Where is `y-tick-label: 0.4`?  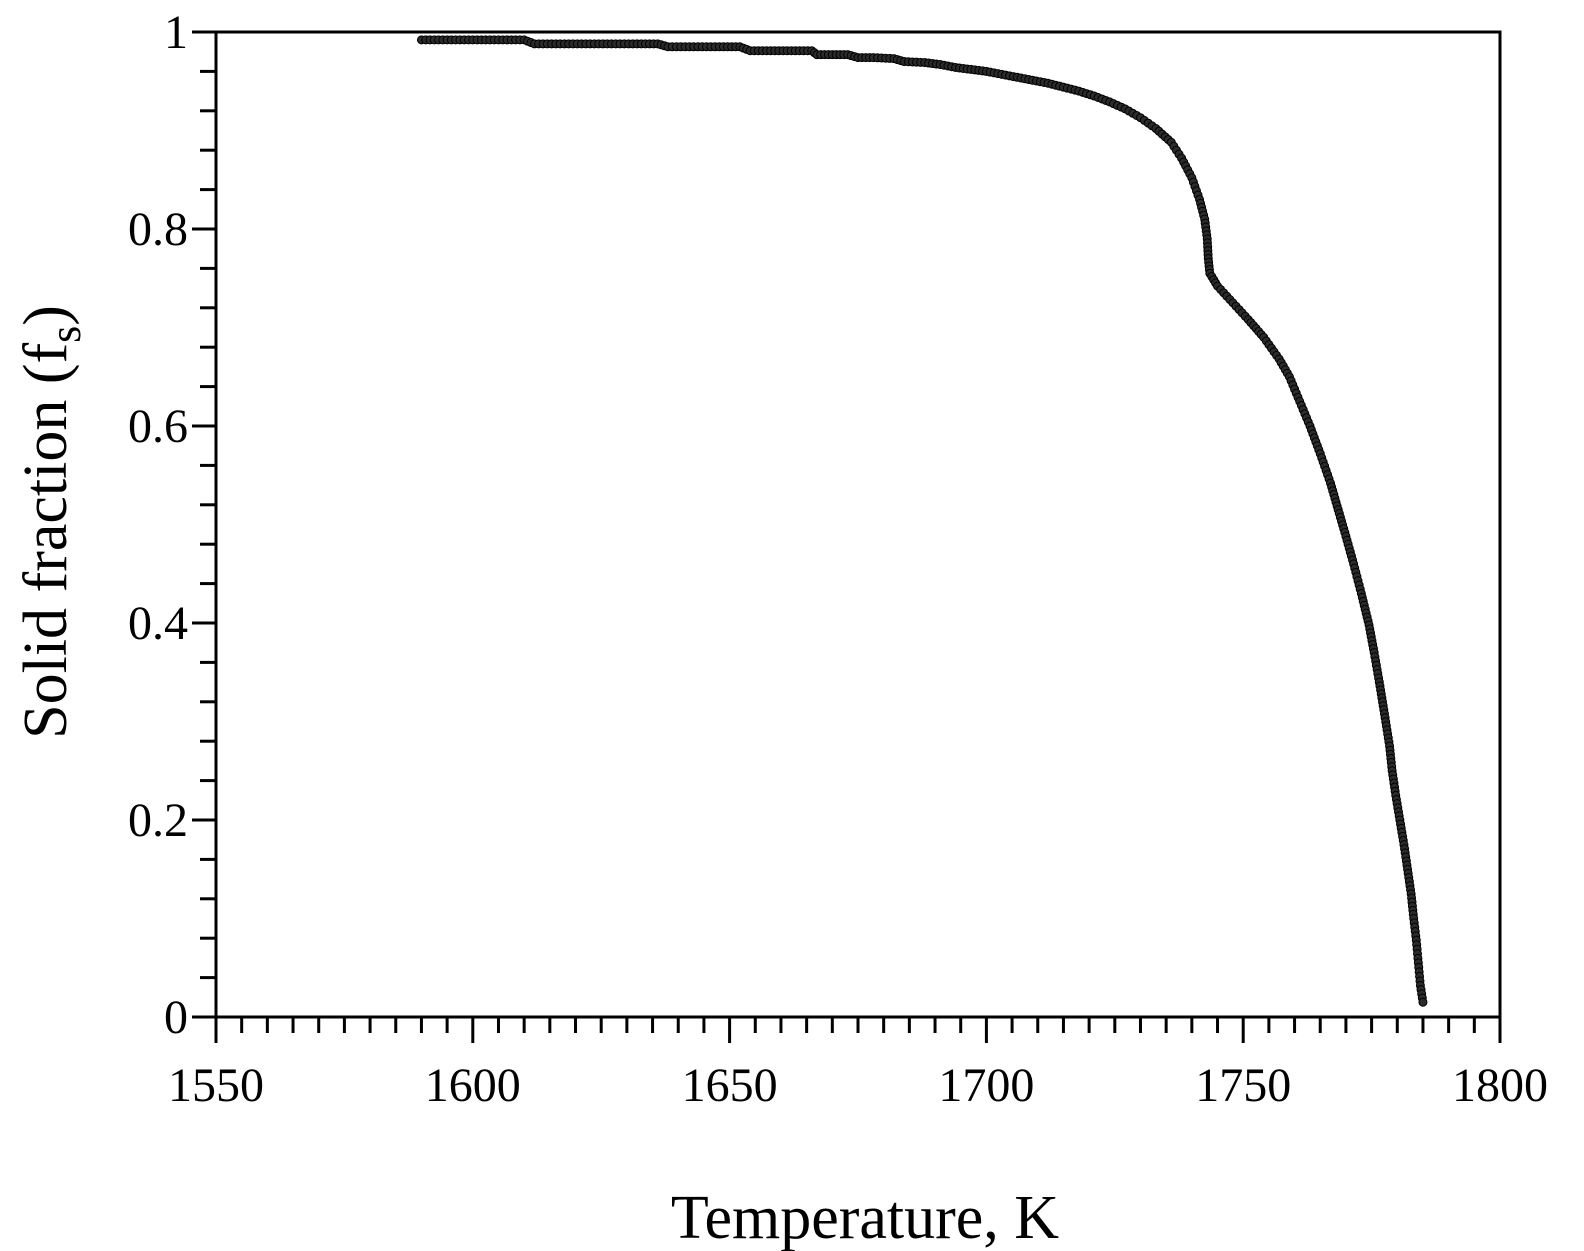
y-tick-label: 0.4 is located at coordinates (158, 623).